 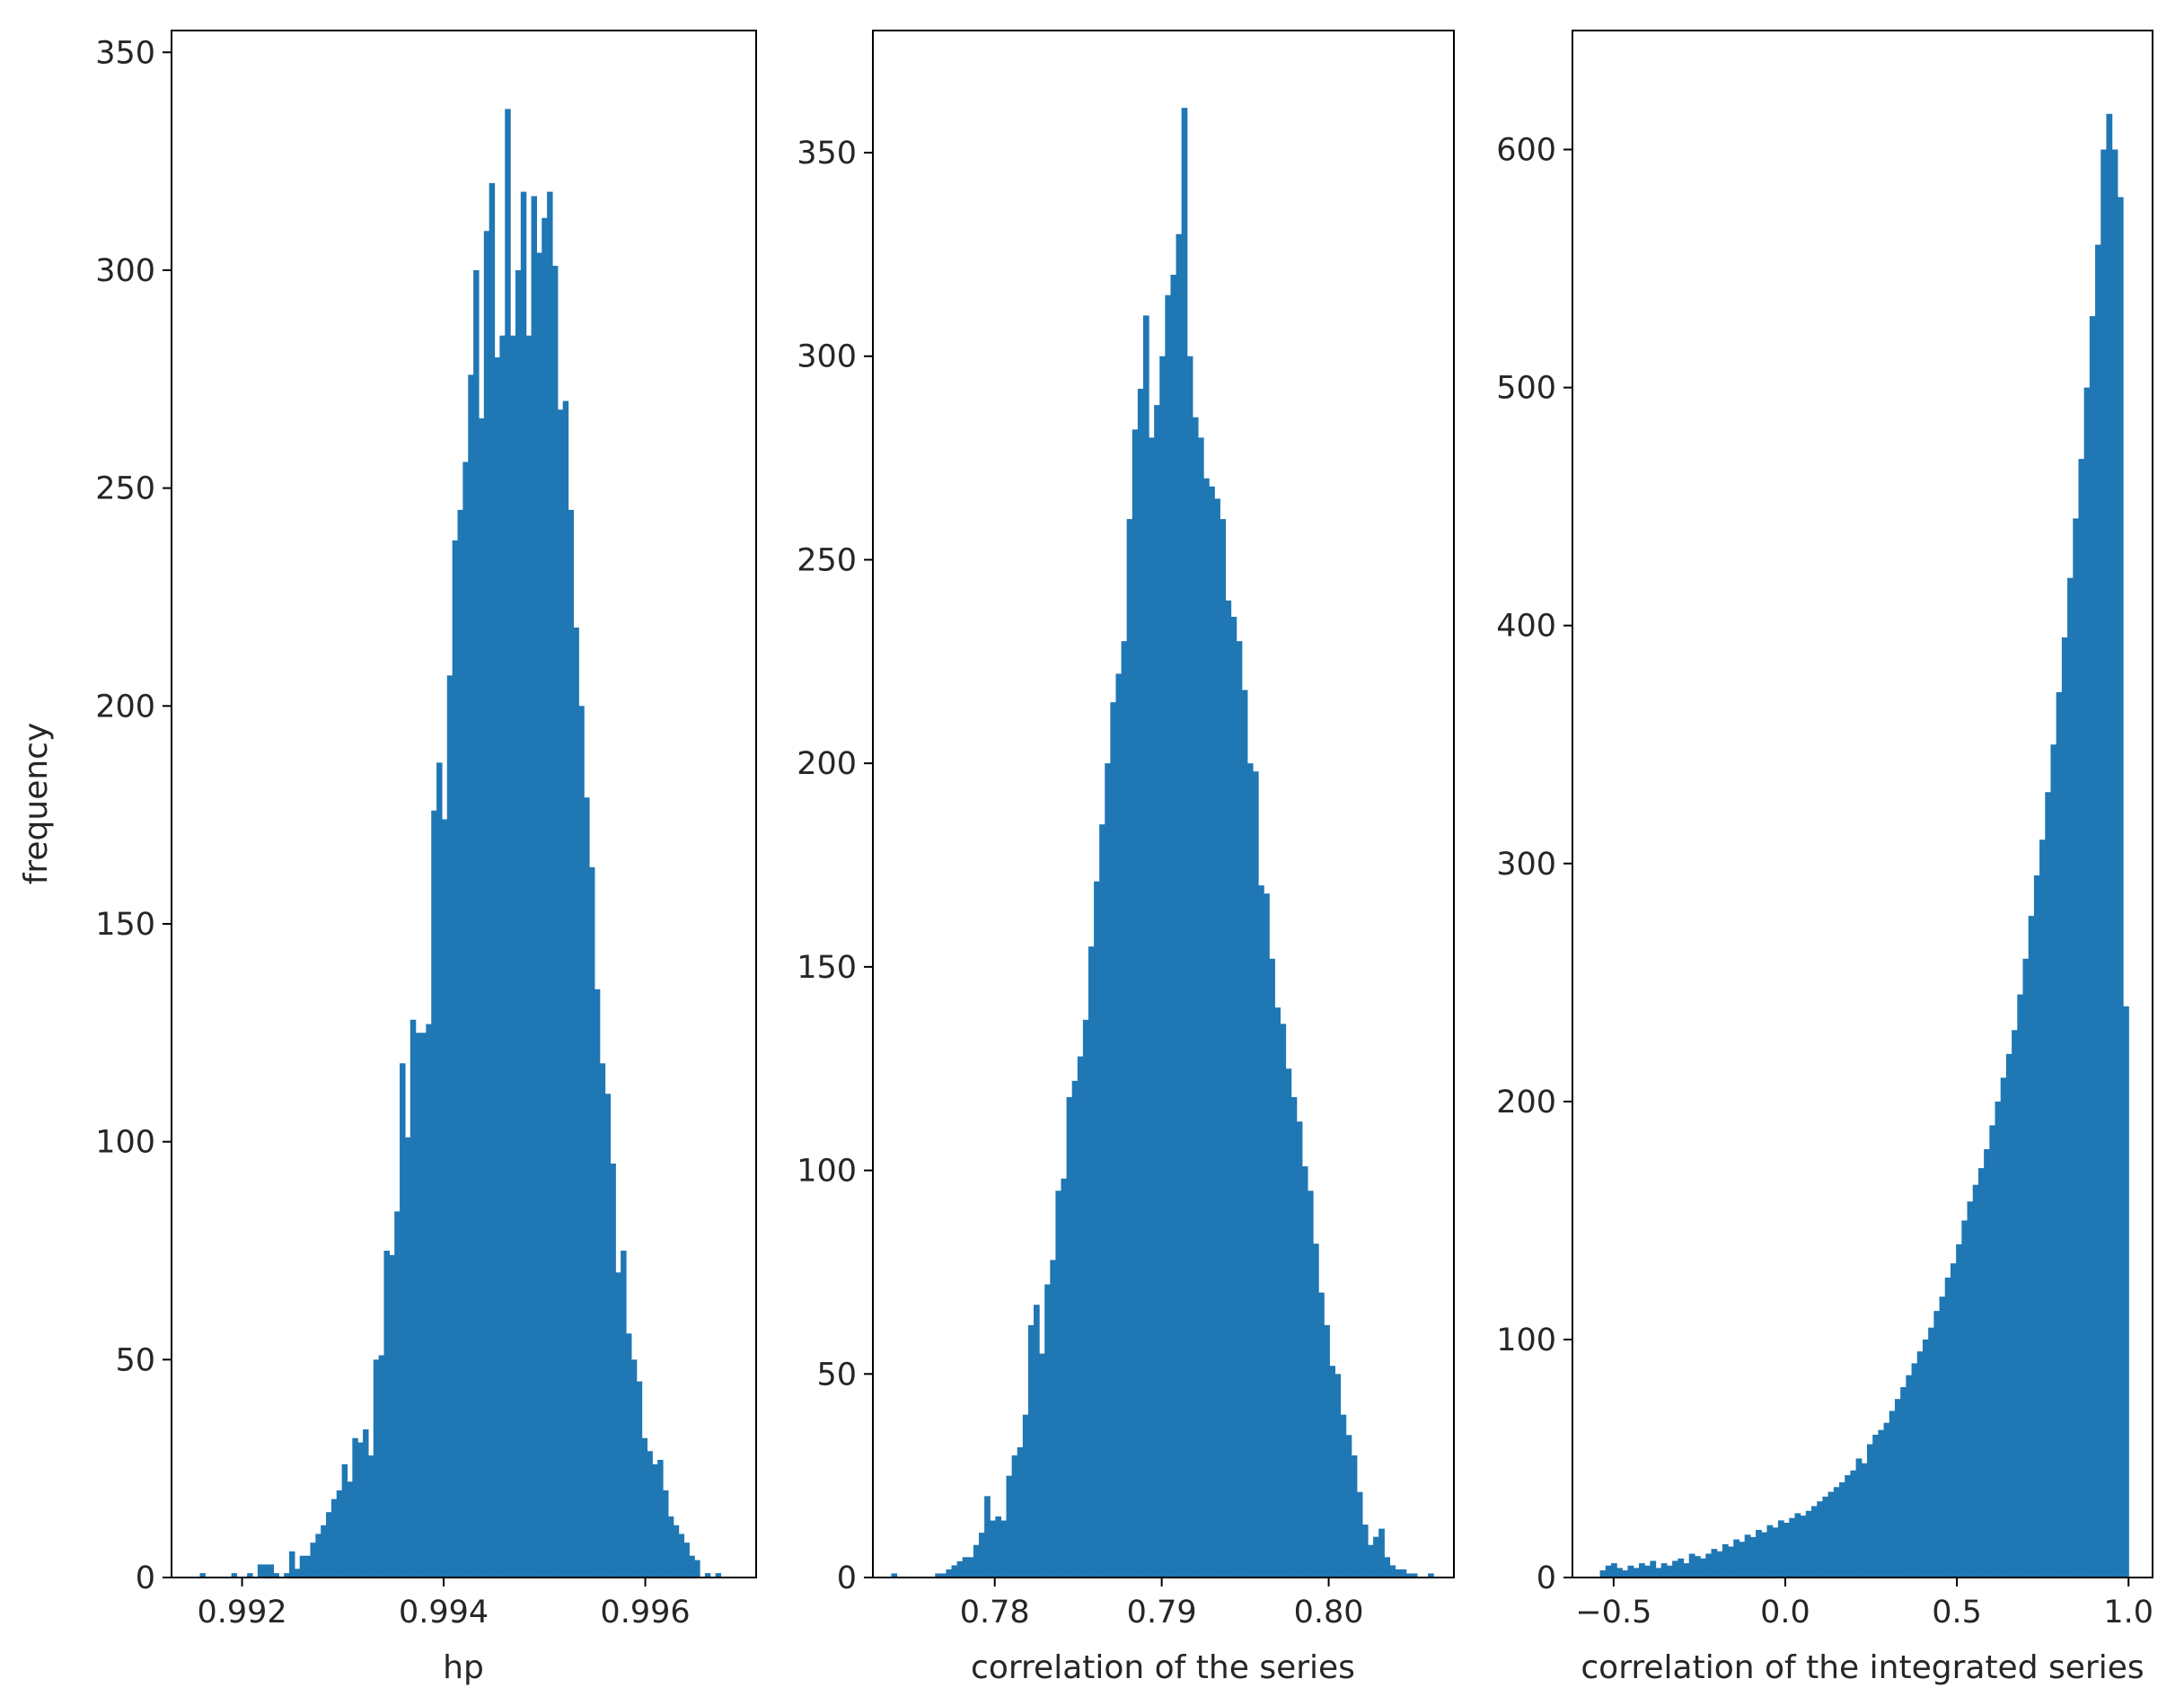 What do you see at coordinates (1526, 389) in the screenshot?
I see `y-tick-label-integrated: 500` at bounding box center [1526, 389].